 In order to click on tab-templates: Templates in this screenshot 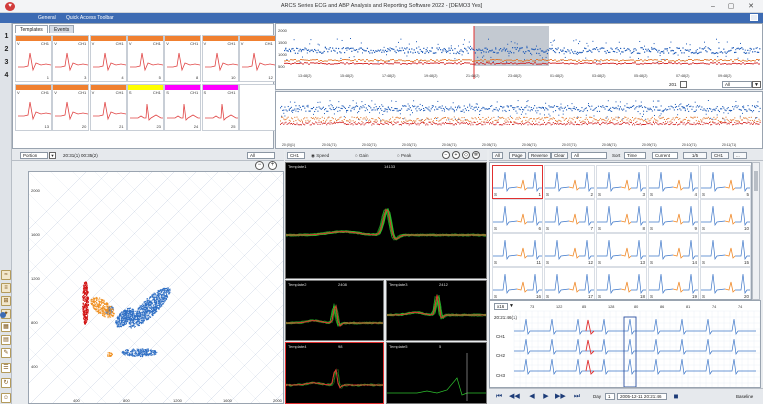, I will do `click(31, 29)`.